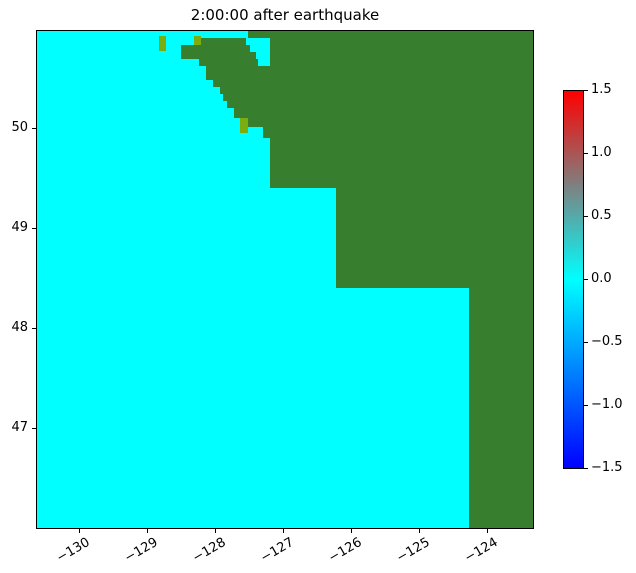  Describe the element at coordinates (73, 550) in the screenshot. I see `x-axis-tick-label: −130` at that location.